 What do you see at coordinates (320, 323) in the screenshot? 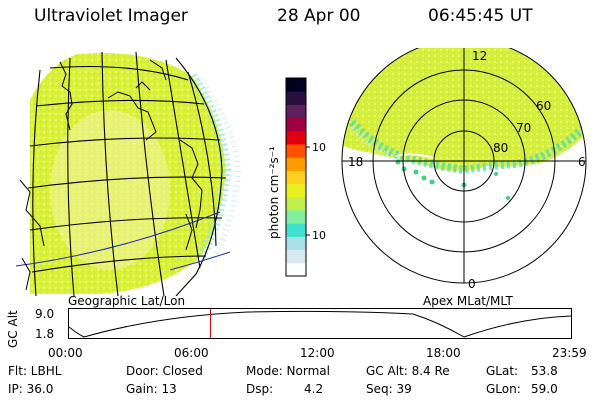
I see `altitude-plot` at bounding box center [320, 323].